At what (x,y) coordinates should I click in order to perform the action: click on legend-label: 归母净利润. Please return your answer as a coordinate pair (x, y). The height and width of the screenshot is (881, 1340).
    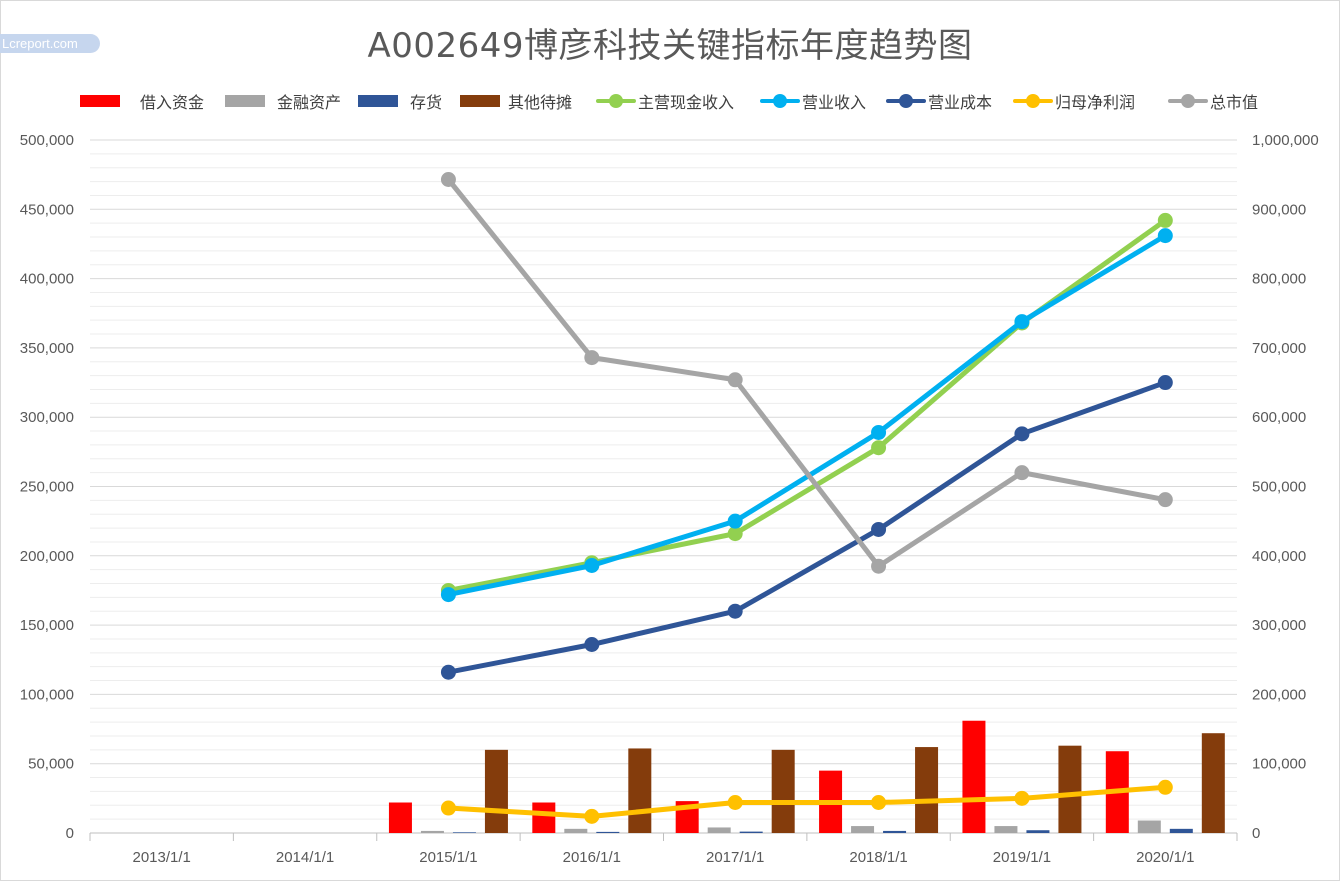
    Looking at the image, I should click on (1095, 102).